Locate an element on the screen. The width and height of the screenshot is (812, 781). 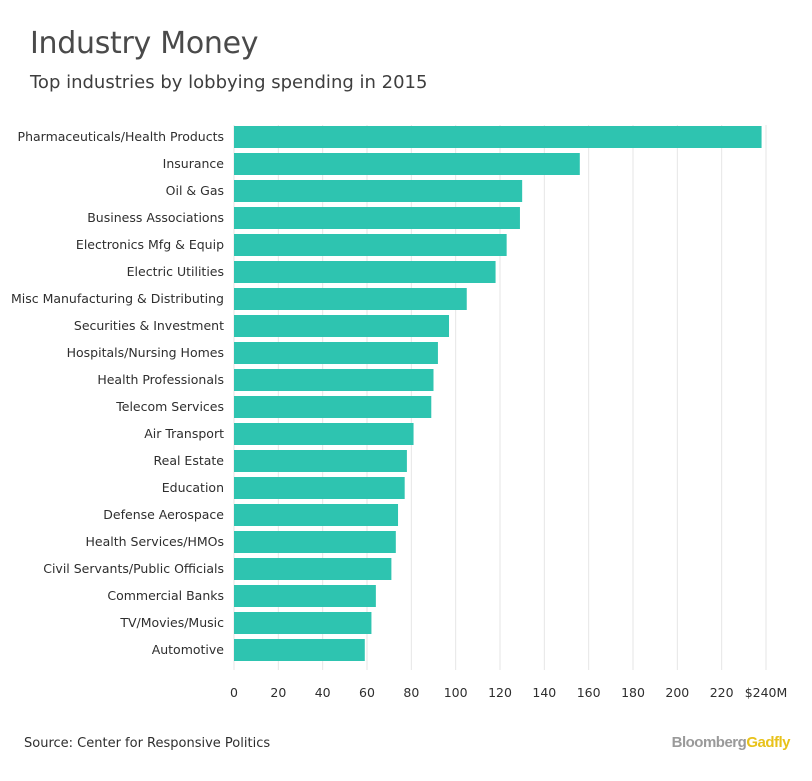
x-tick-label: $240M is located at coordinates (766, 692).